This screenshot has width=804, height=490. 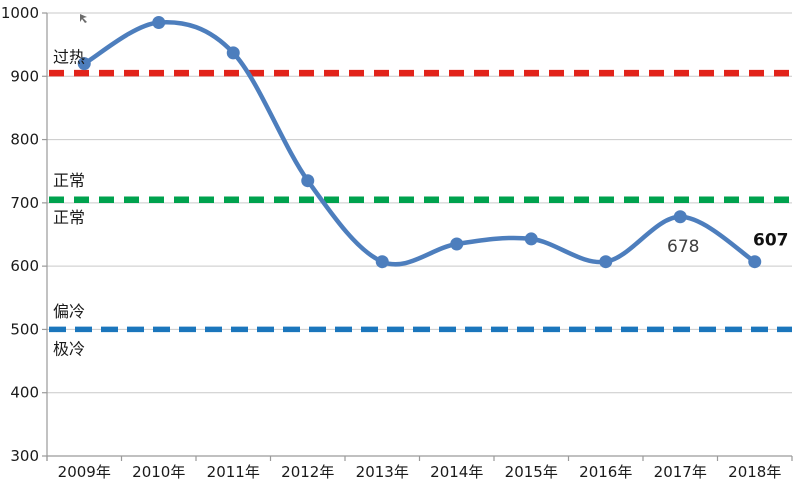 What do you see at coordinates (69, 349) in the screenshot?
I see `zone-label: 极冷` at bounding box center [69, 349].